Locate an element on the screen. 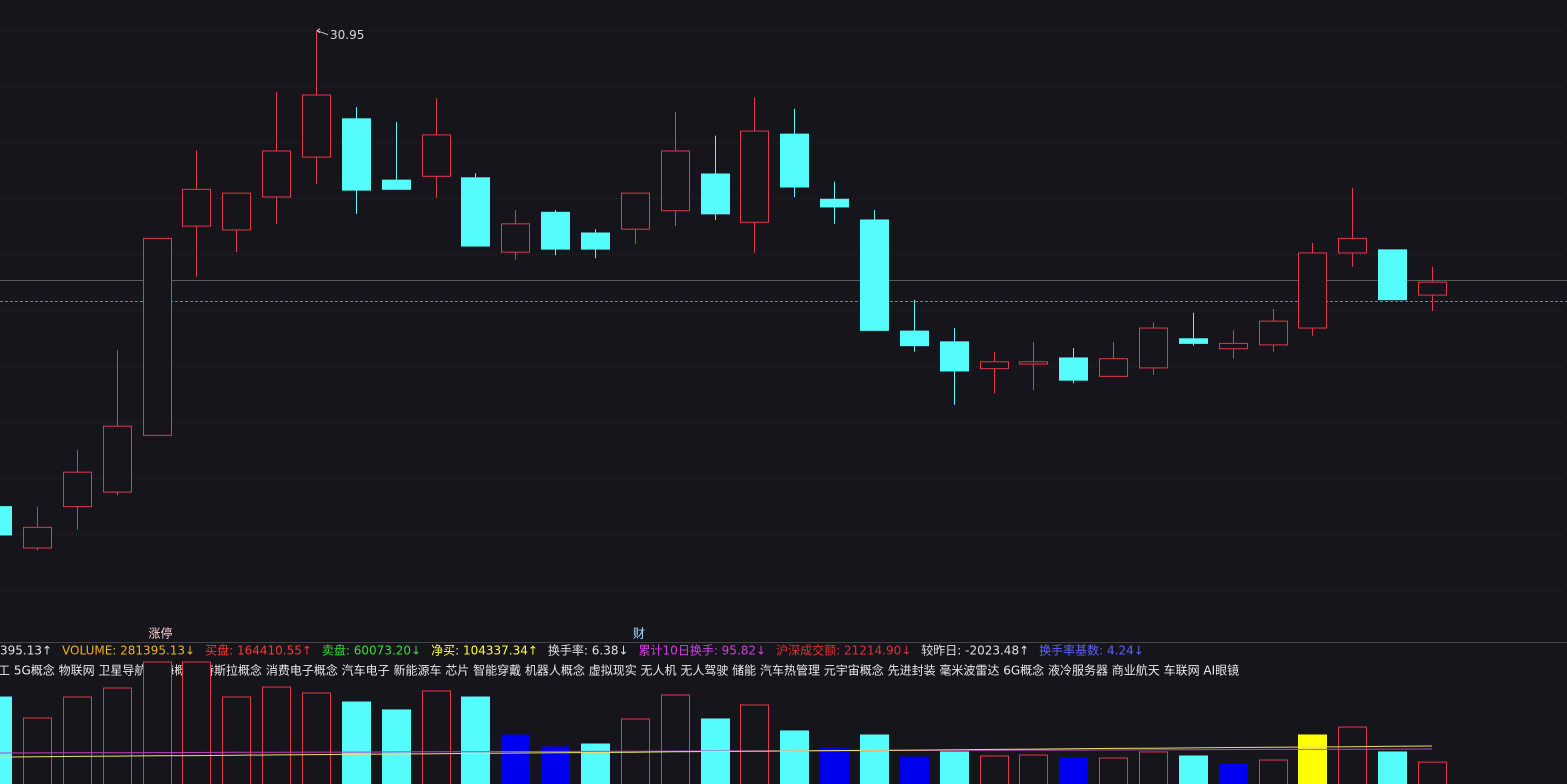 The height and width of the screenshot is (784, 1567). indicator: 净买: 104337.34↑ is located at coordinates (484, 651).